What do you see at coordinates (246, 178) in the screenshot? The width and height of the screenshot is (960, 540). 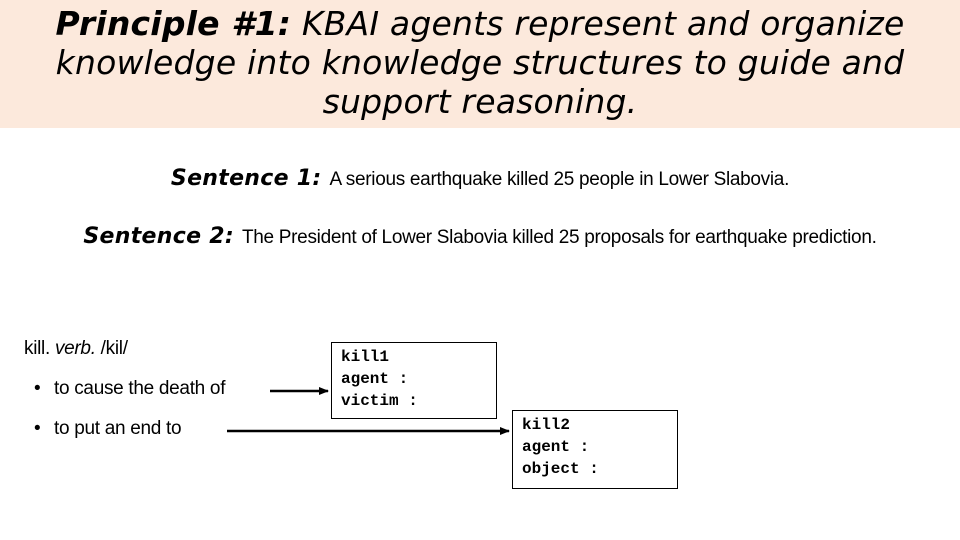 I see `sentence-1-label: Sentence 1:` at bounding box center [246, 178].